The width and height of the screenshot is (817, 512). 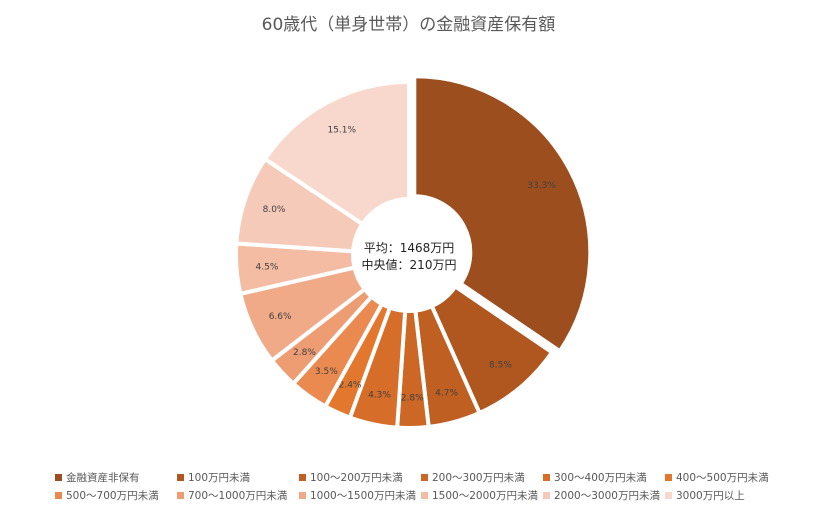 What do you see at coordinates (408, 25) in the screenshot?
I see `chart-title: 60歳代（単身世帯）の金融資産保有額` at bounding box center [408, 25].